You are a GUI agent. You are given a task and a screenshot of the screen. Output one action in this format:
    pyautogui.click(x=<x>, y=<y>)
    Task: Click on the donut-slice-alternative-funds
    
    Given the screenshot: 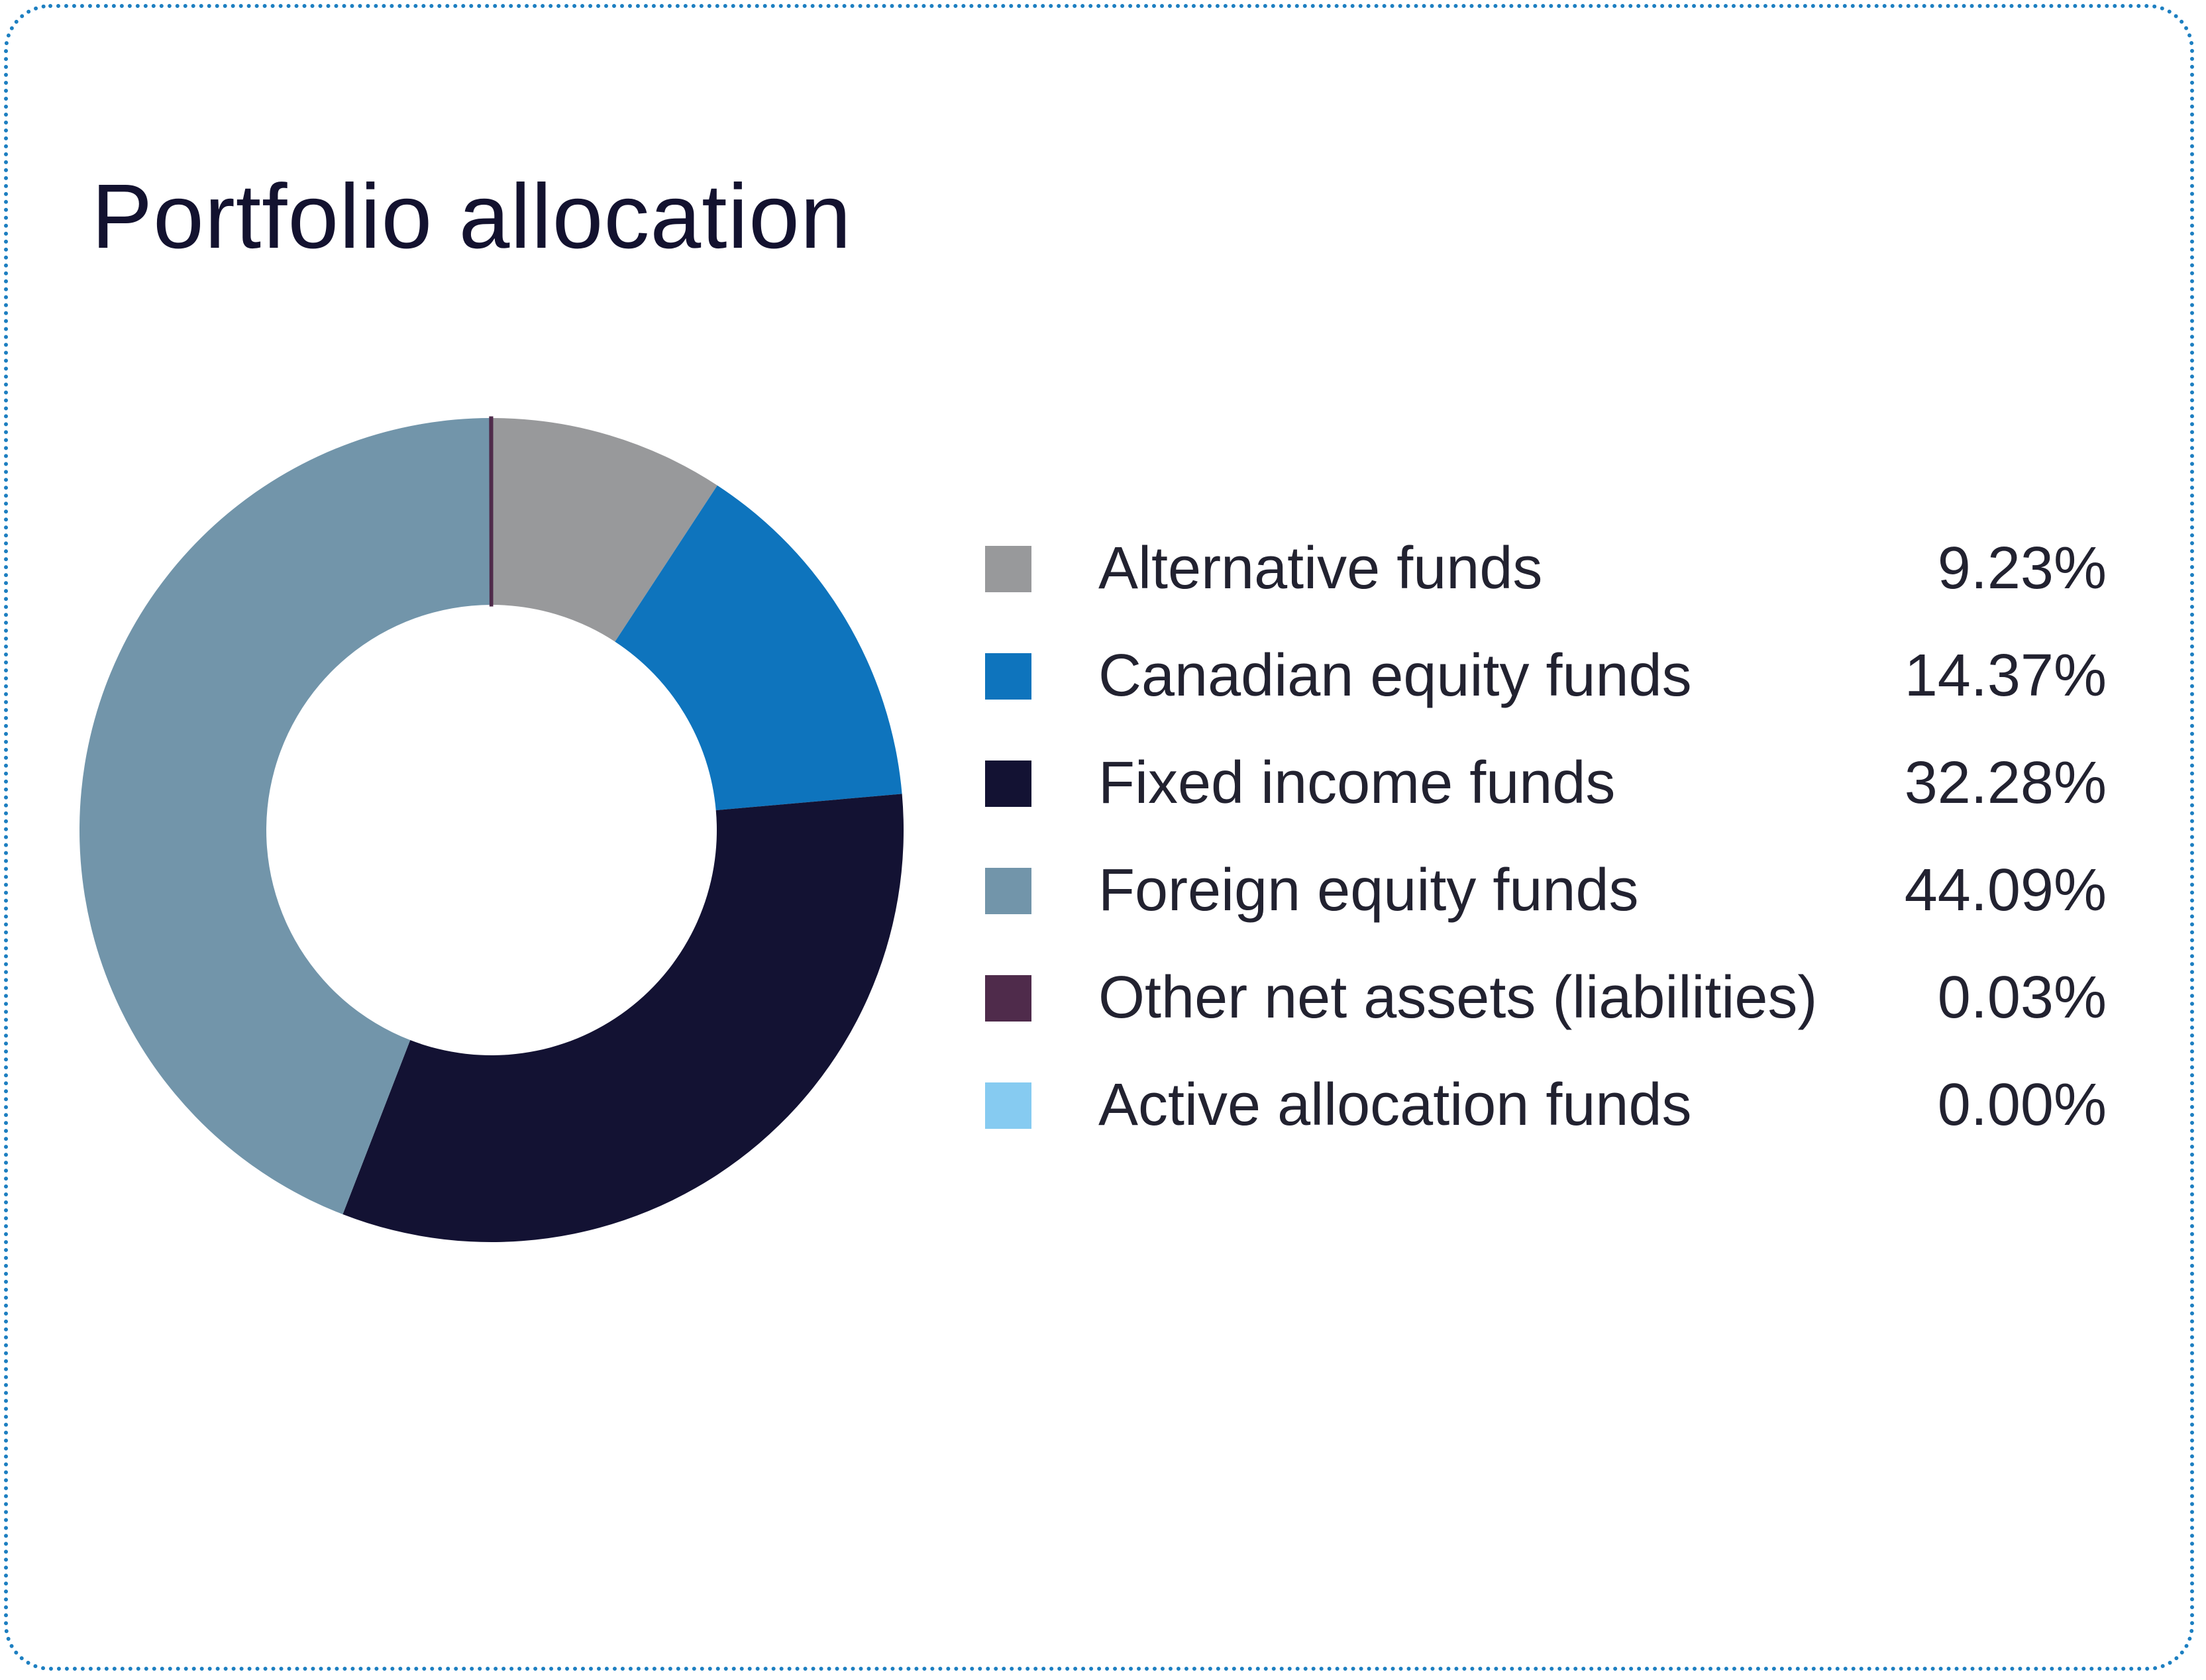 What is the action you would take?
    pyautogui.click(x=604, y=530)
    